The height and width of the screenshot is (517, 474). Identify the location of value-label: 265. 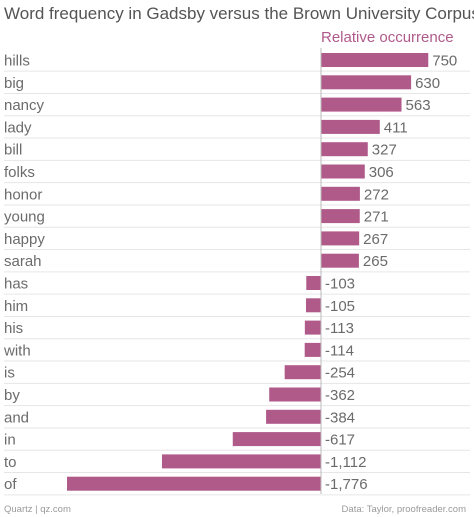
(375, 261).